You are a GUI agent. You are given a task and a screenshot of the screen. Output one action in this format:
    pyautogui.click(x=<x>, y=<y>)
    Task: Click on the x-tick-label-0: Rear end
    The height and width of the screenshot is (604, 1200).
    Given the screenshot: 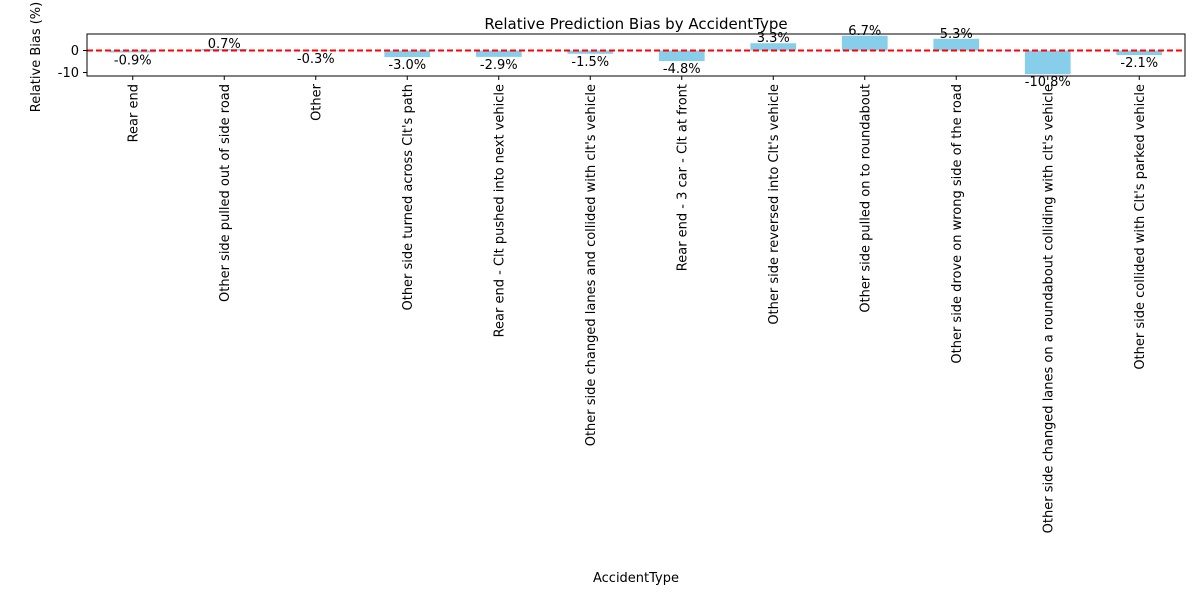 What is the action you would take?
    pyautogui.click(x=133, y=113)
    